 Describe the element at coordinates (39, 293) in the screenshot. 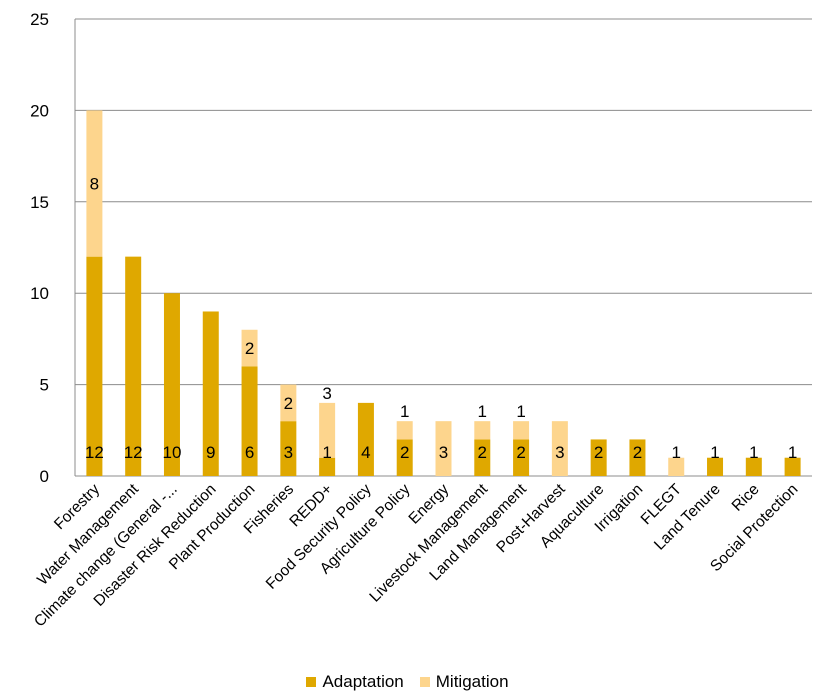

I see `y-tick-label: 10` at that location.